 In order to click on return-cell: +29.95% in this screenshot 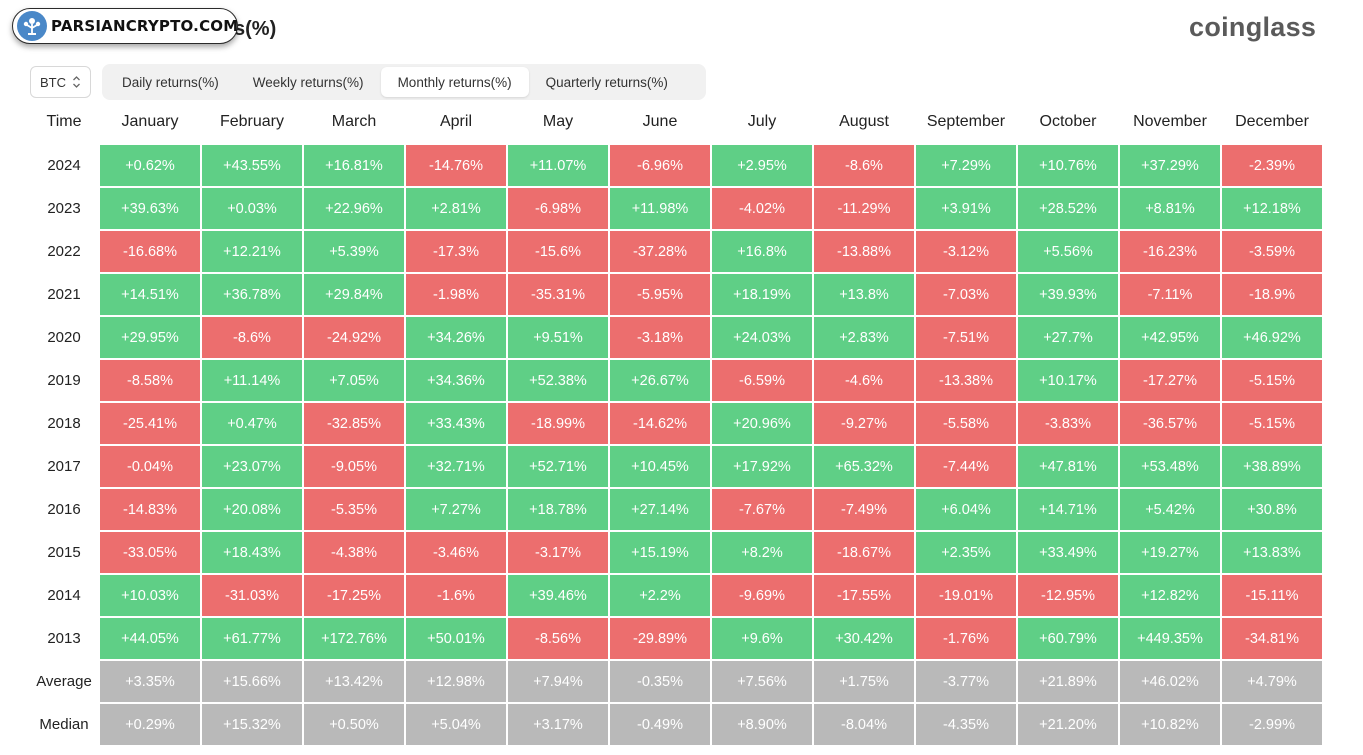, I will do `click(150, 337)`.